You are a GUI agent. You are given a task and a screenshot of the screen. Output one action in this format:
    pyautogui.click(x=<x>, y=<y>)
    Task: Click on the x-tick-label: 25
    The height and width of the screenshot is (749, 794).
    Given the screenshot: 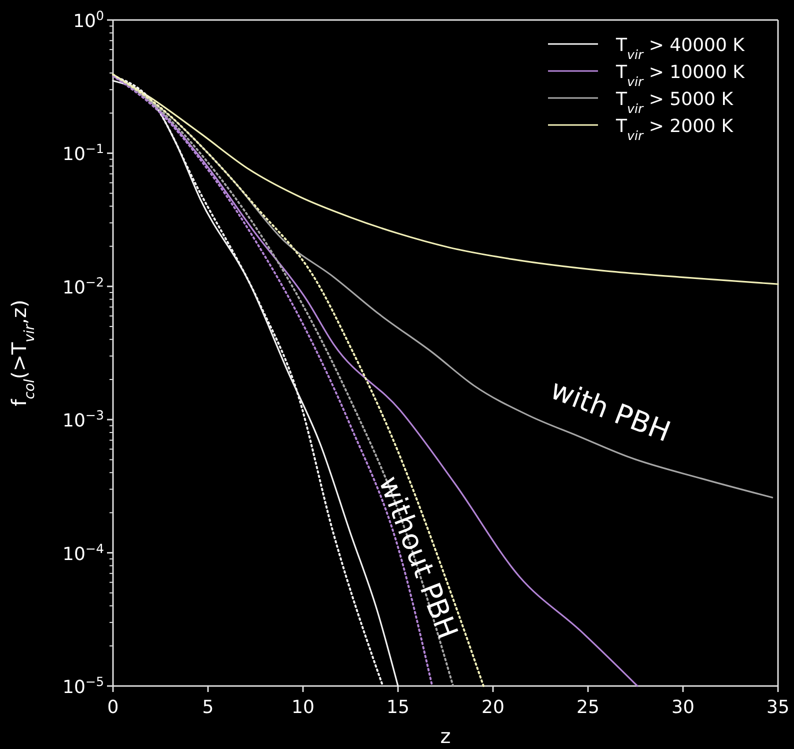 What is the action you would take?
    pyautogui.click(x=588, y=707)
    